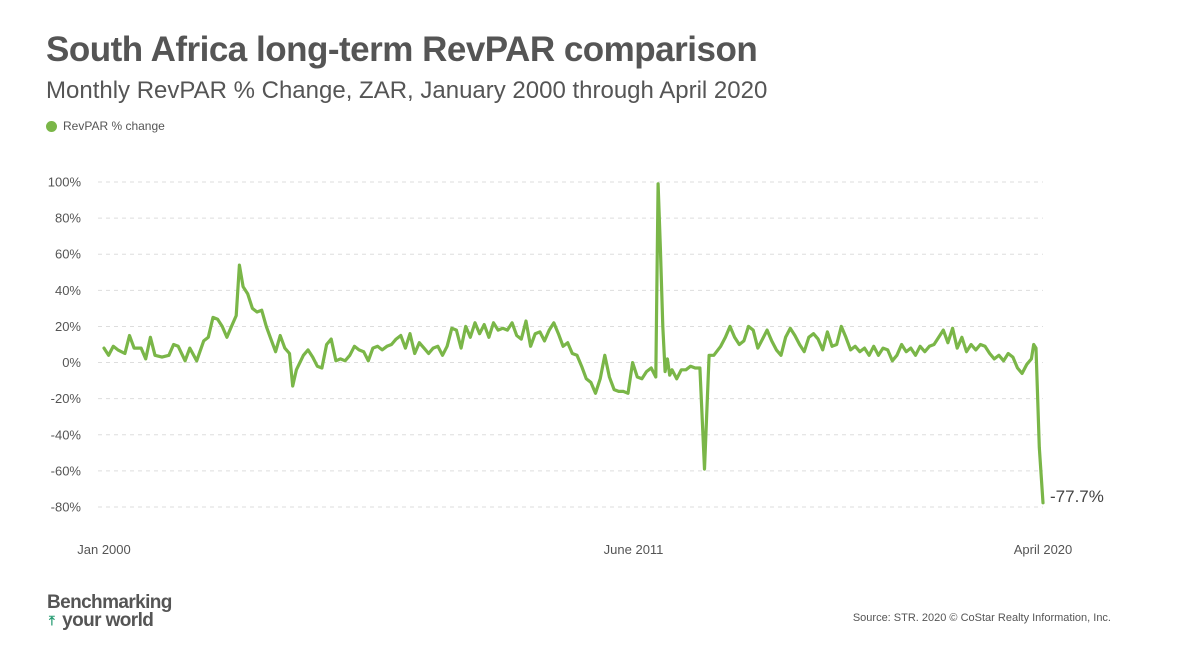  I want to click on y-tick-label: 80%, so click(68, 218).